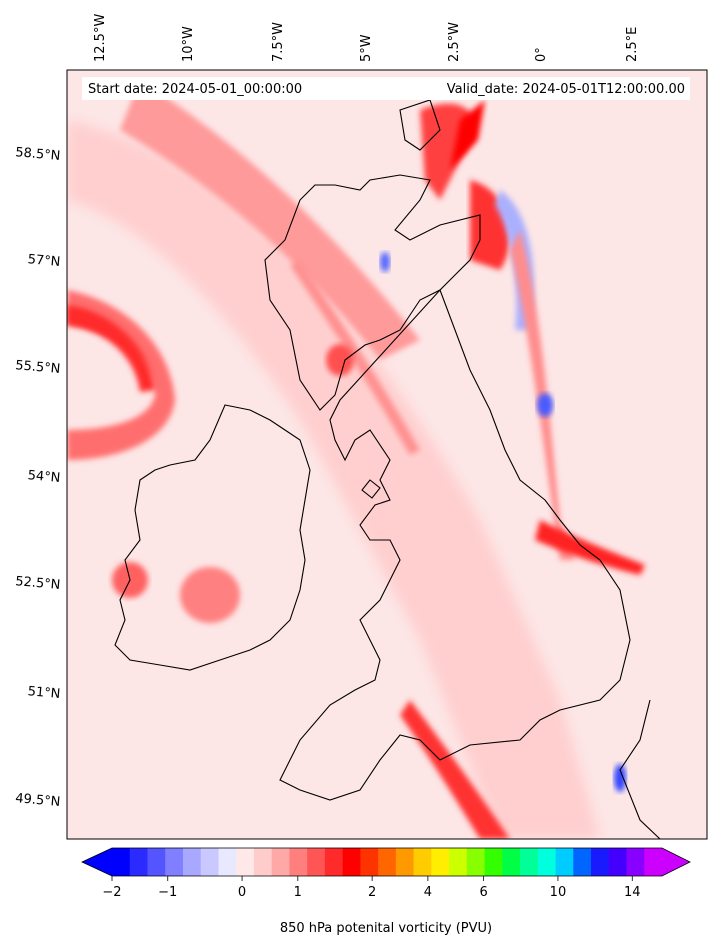 Image resolution: width=716 pixels, height=949 pixels. What do you see at coordinates (558, 892) in the screenshot?
I see `colorbar-tick-label: 10` at bounding box center [558, 892].